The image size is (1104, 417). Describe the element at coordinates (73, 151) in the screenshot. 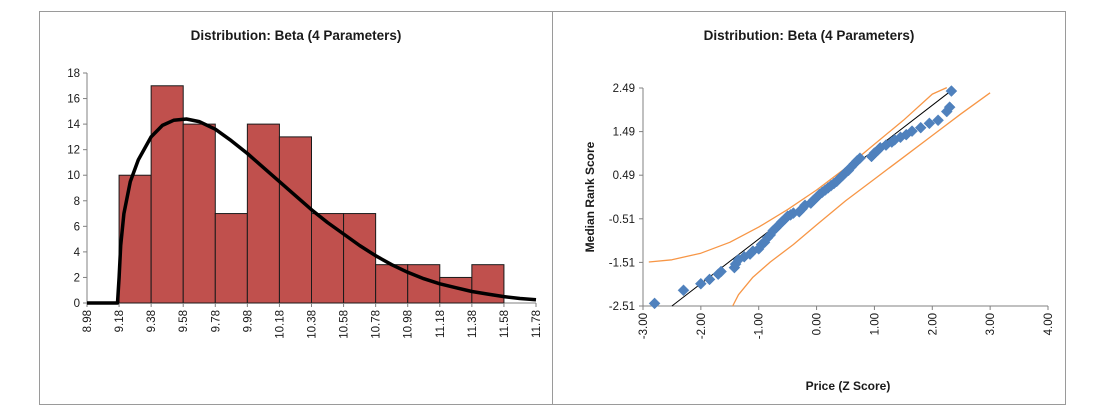

I see `y-tick-label: 12` at that location.